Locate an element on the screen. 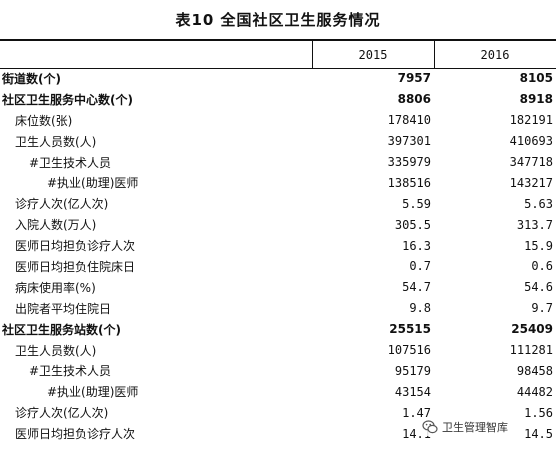 Image resolution: width=556 pixels, height=451 pixels. table-row: 医师日均担负诊疗人次 16.3 15.9 is located at coordinates (278, 245).